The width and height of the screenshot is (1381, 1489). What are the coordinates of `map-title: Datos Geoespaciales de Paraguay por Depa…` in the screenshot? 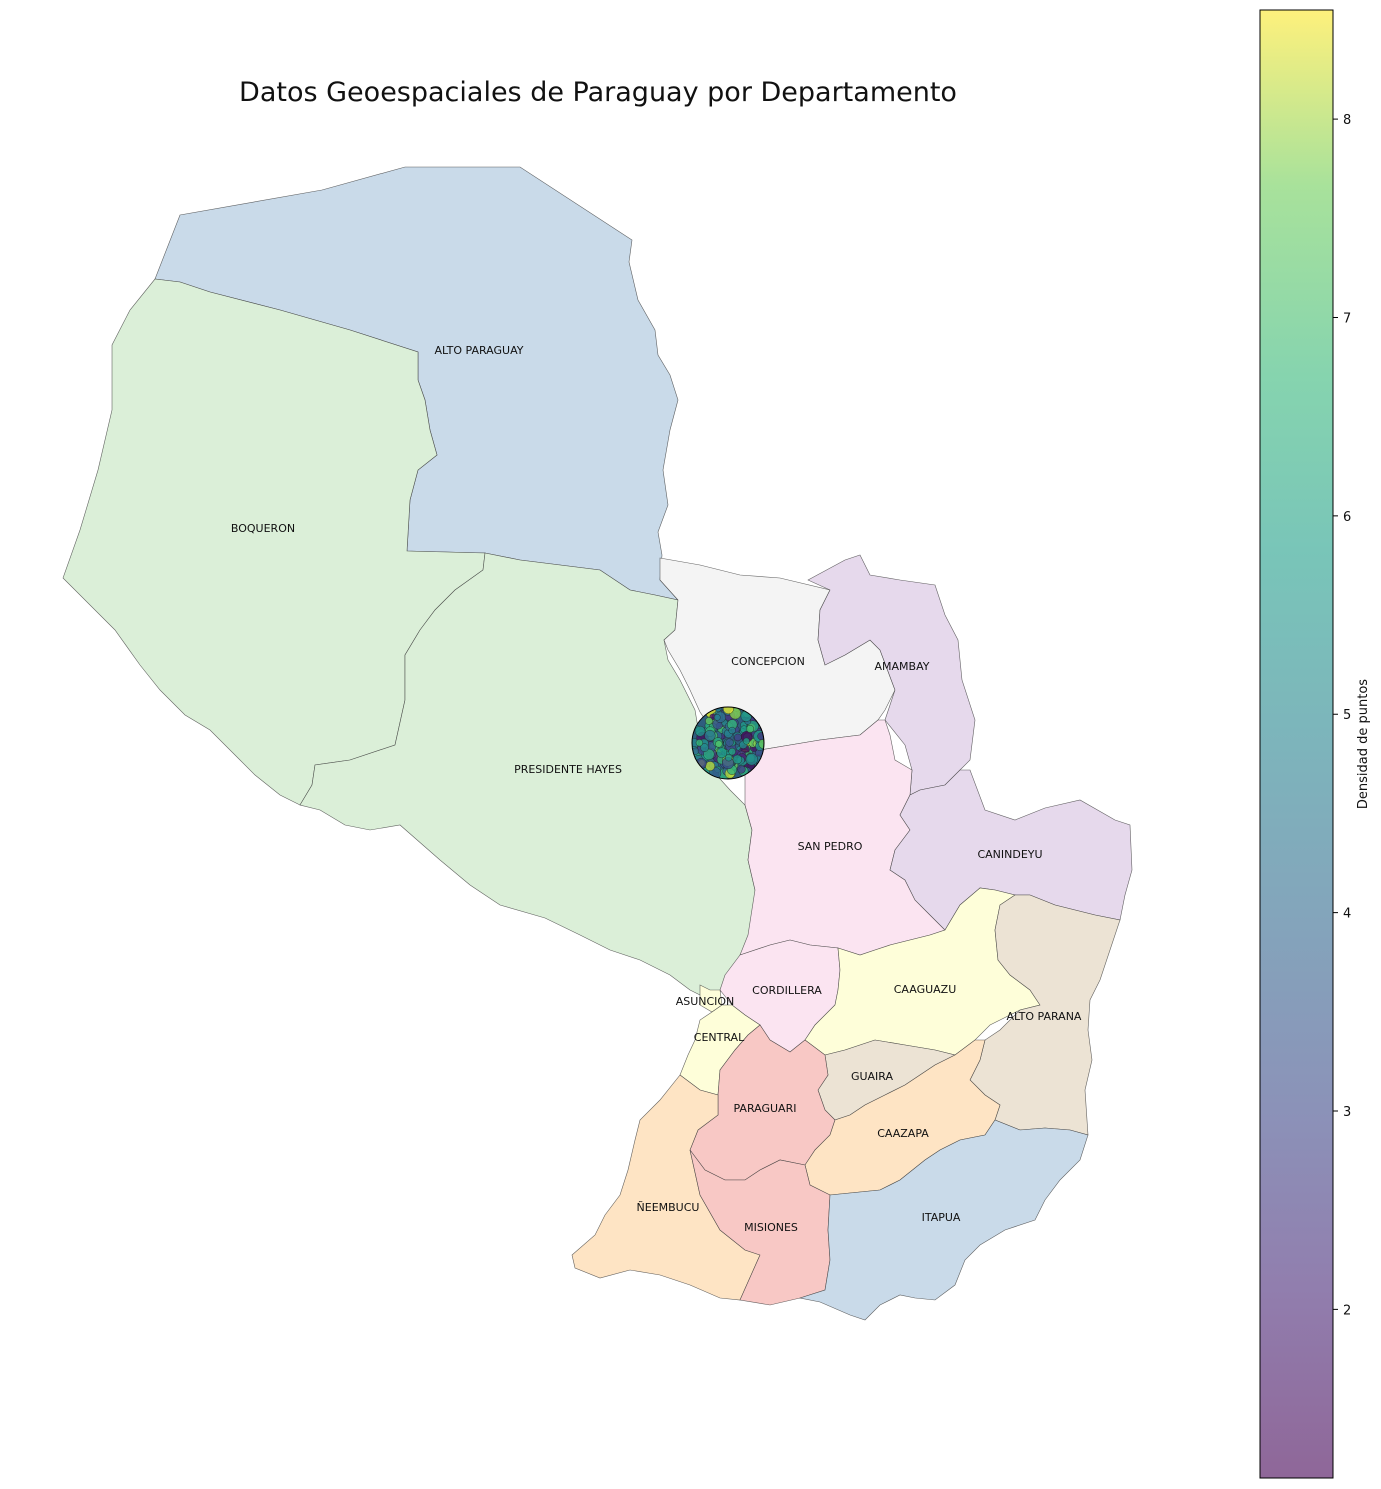 It's located at (598, 92).